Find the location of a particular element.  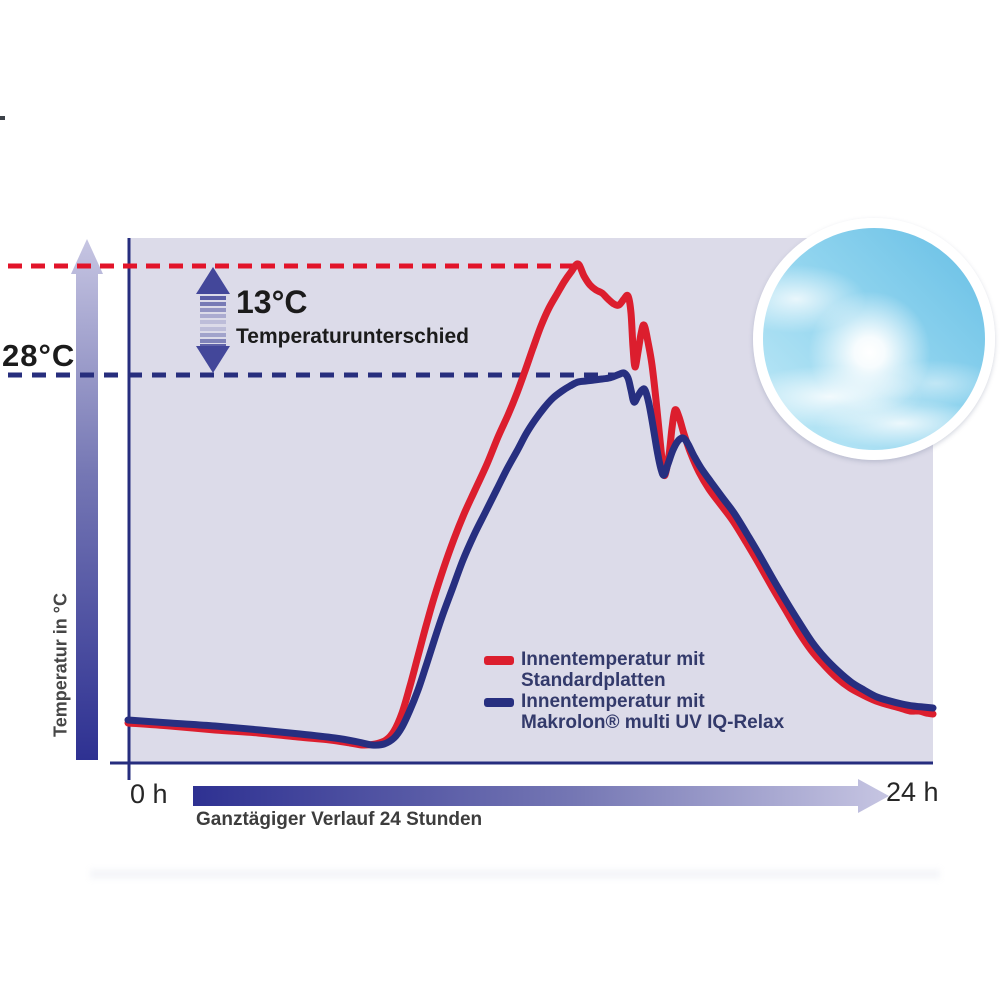

temperature-difference-double-arrow-icon is located at coordinates (213, 320).